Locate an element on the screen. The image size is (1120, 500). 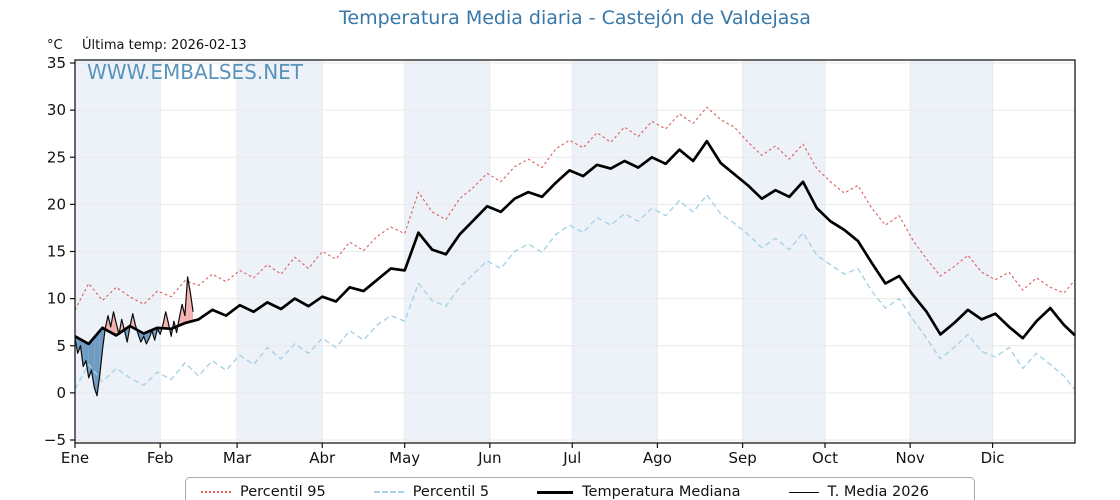
x-tick-label: Sep is located at coordinates (742, 458).